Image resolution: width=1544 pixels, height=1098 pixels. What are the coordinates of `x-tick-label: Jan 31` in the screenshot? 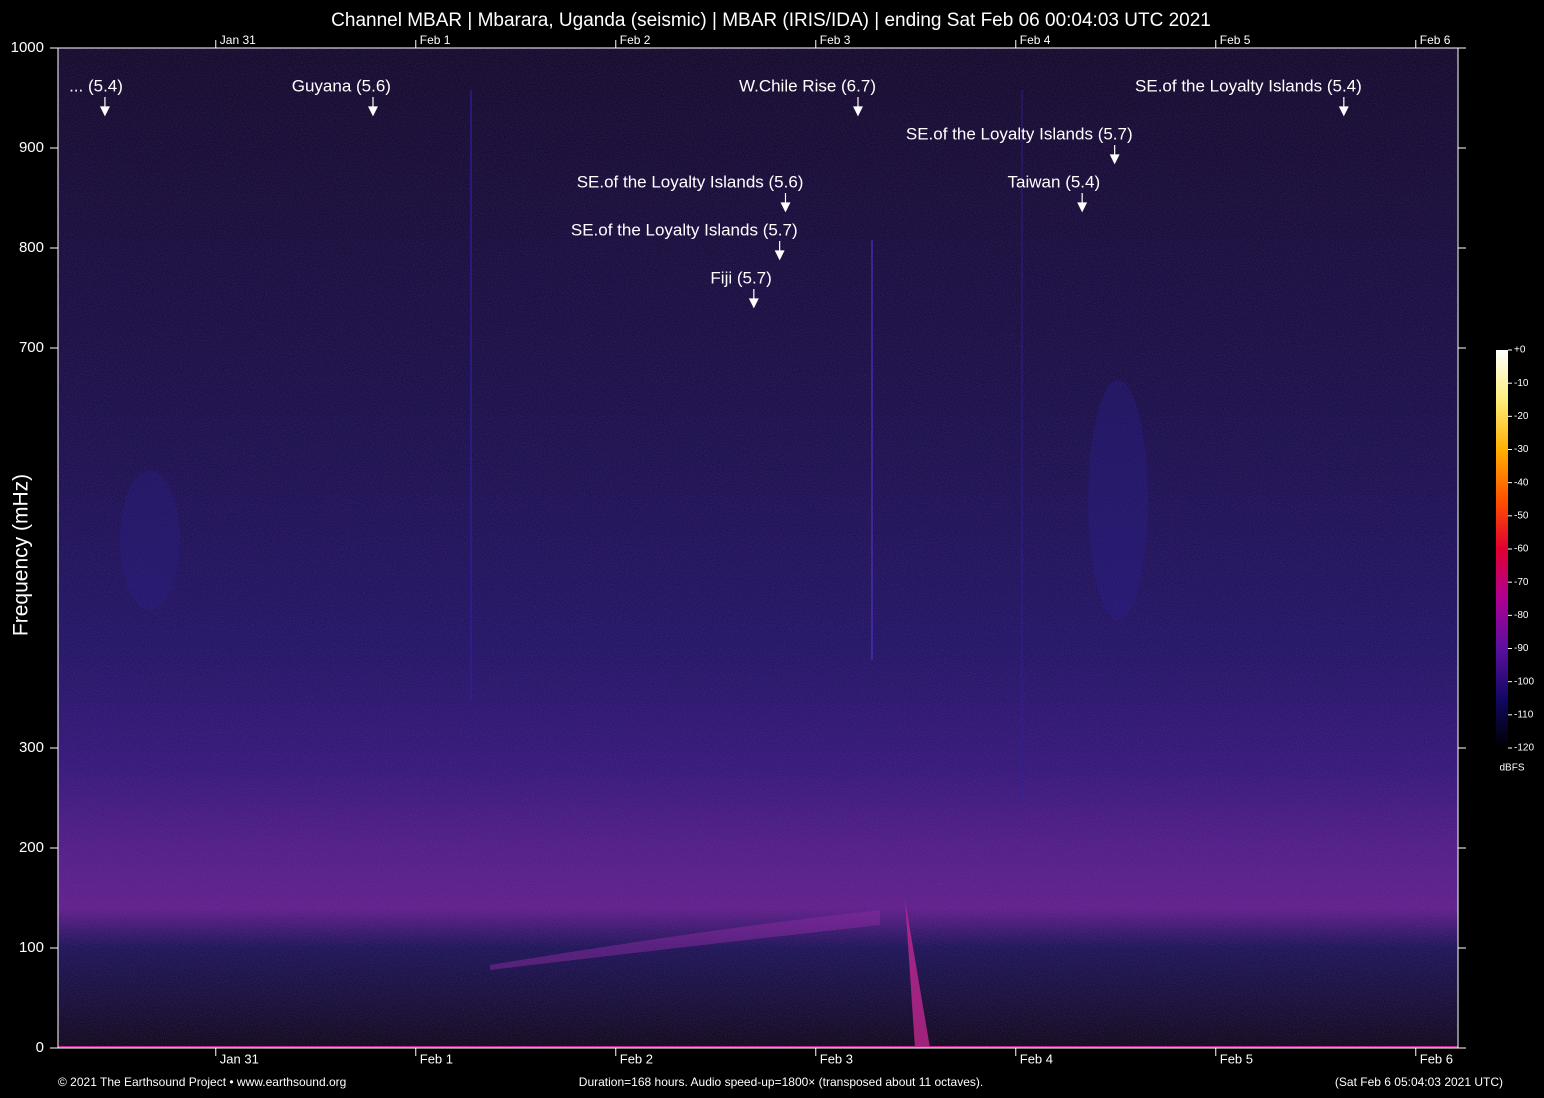 It's located at (239, 1058).